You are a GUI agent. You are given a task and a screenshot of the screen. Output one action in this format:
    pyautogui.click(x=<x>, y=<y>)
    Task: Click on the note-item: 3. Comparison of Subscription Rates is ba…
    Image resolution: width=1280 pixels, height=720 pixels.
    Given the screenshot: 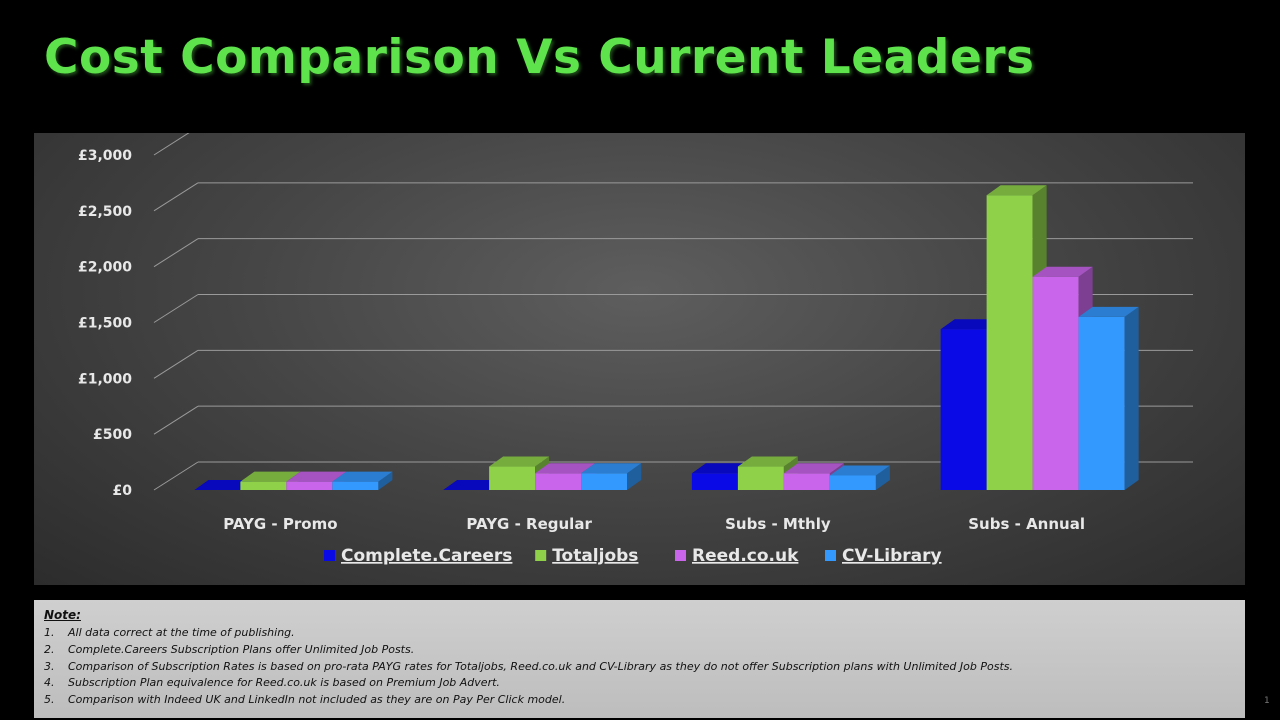 What is the action you would take?
    pyautogui.click(x=639, y=667)
    